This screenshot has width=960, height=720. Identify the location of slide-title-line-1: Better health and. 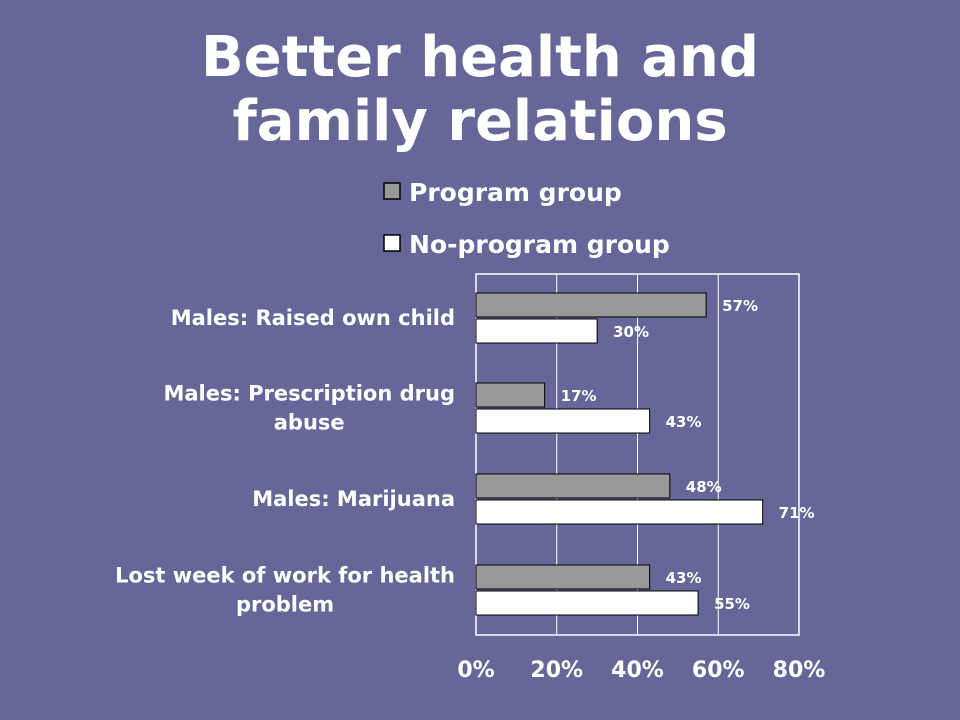
(479, 57).